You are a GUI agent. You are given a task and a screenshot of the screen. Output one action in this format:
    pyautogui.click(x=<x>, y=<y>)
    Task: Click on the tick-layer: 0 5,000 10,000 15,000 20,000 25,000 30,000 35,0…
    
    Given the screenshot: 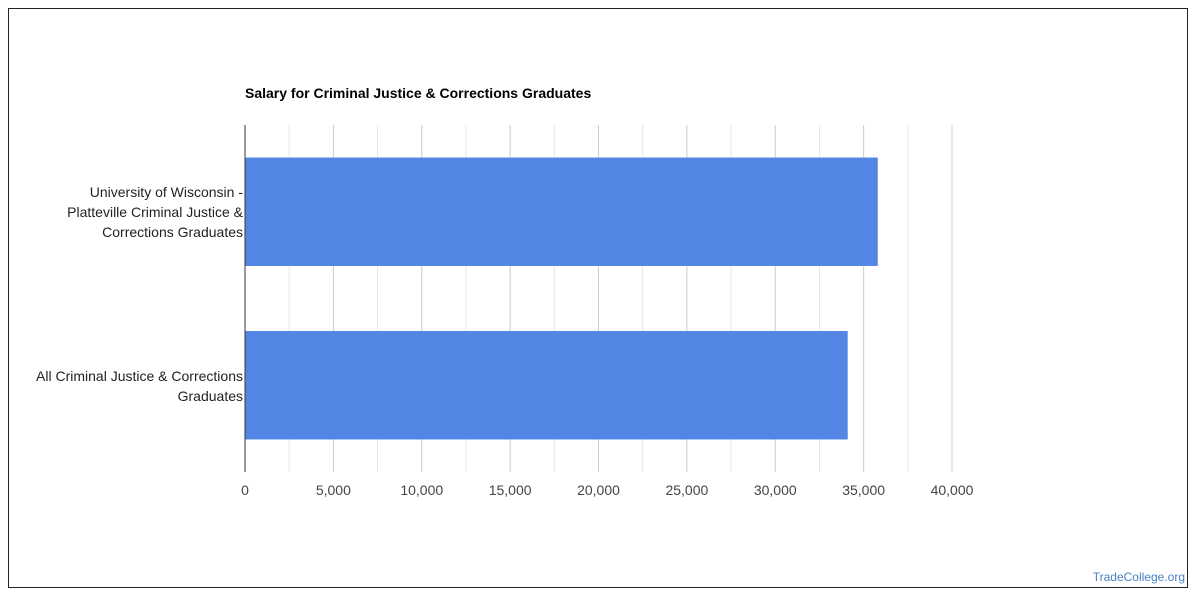 What is the action you would take?
    pyautogui.click(x=607, y=490)
    